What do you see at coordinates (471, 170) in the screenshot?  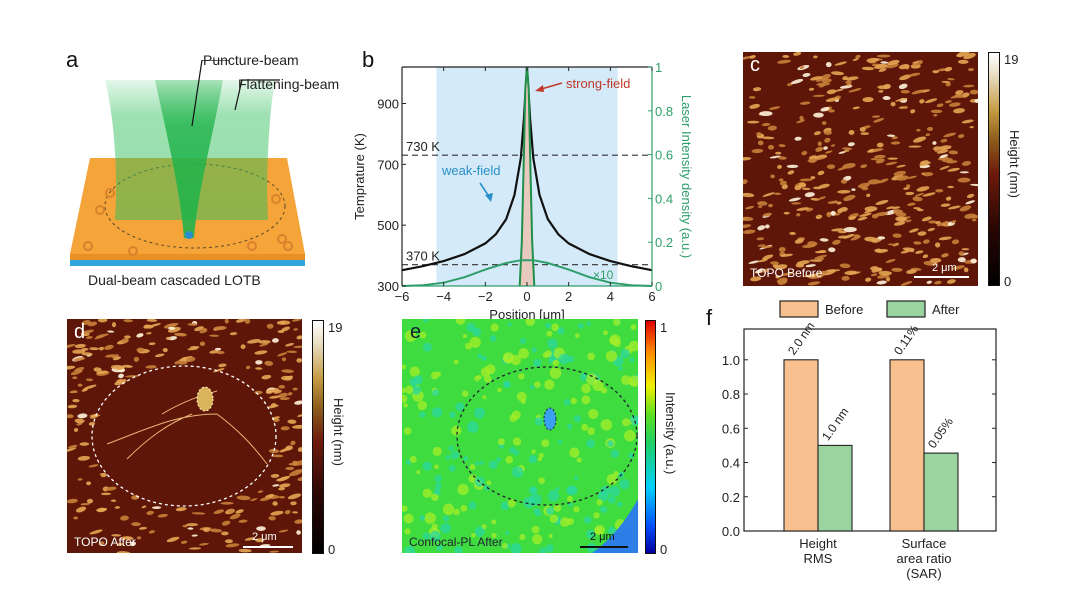 I see `annotation-weak-field: weak-field` at bounding box center [471, 170].